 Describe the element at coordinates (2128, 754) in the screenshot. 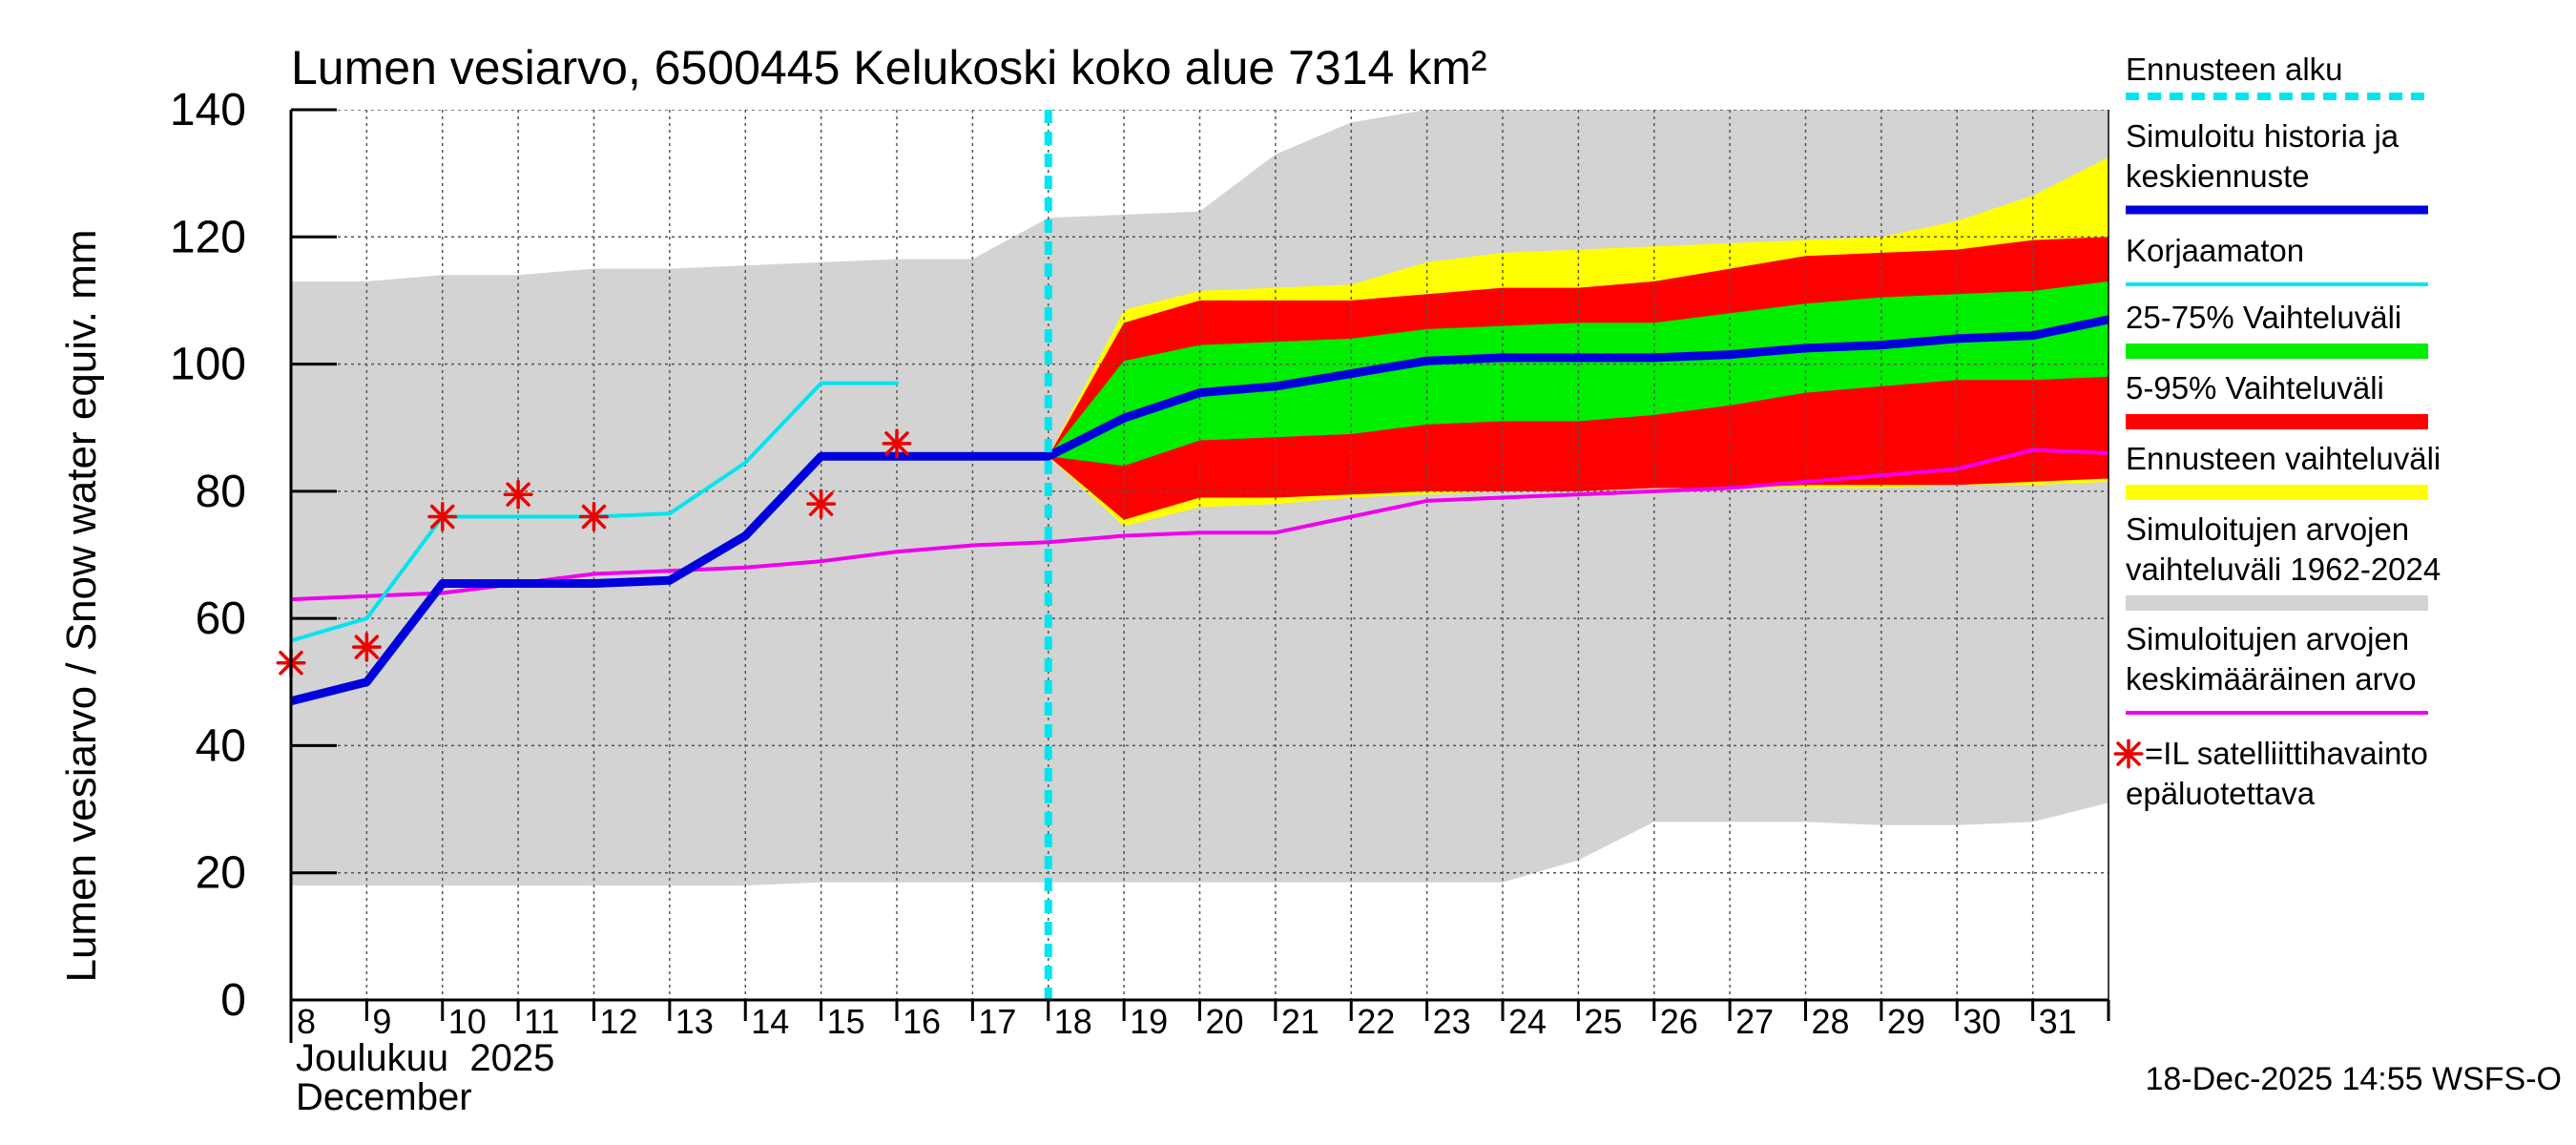

I see `legend-star` at that location.